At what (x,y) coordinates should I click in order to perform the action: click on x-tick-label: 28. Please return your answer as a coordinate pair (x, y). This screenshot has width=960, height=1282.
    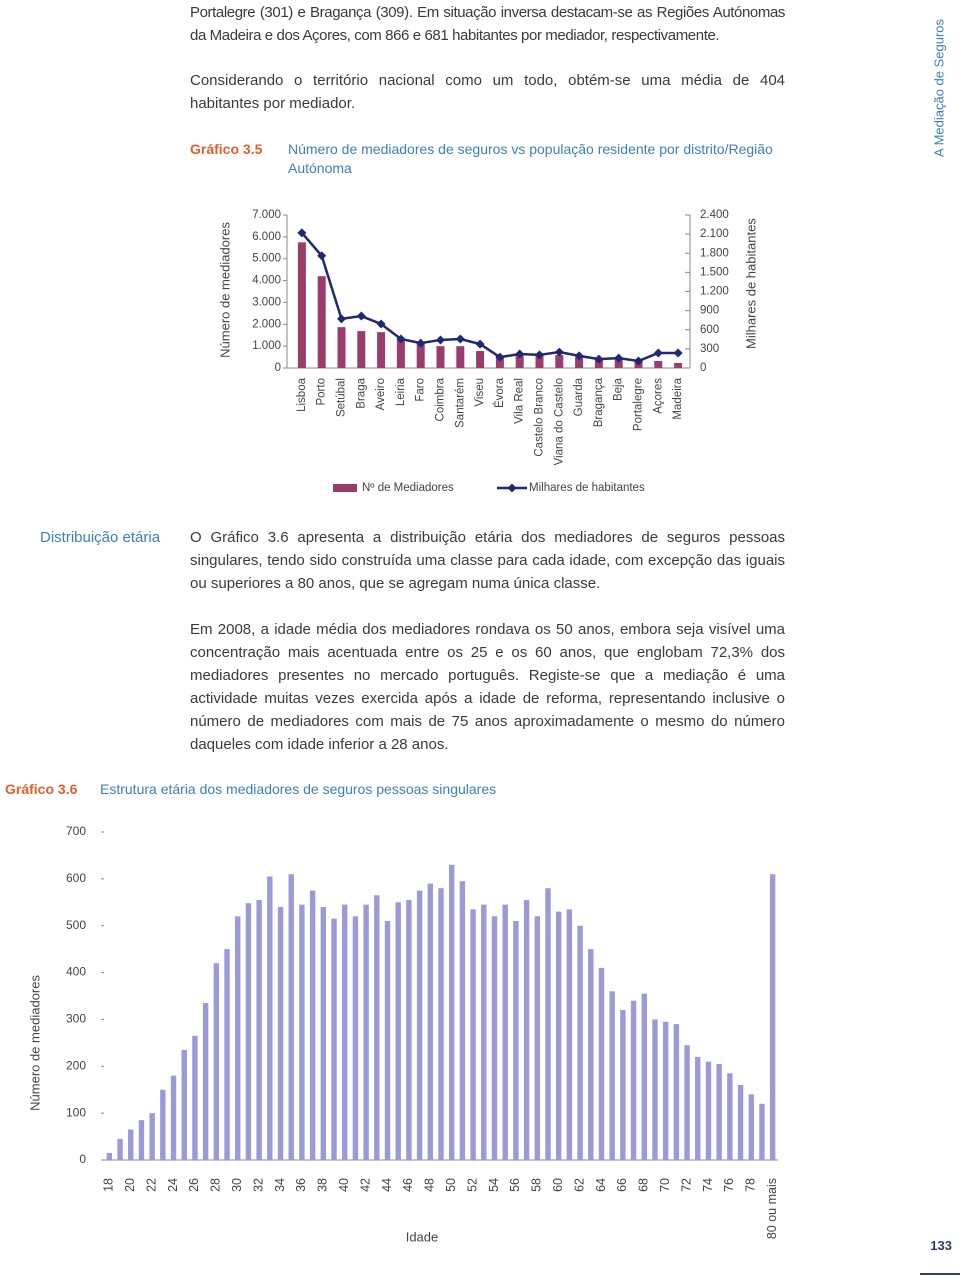
    Looking at the image, I should click on (216, 1185).